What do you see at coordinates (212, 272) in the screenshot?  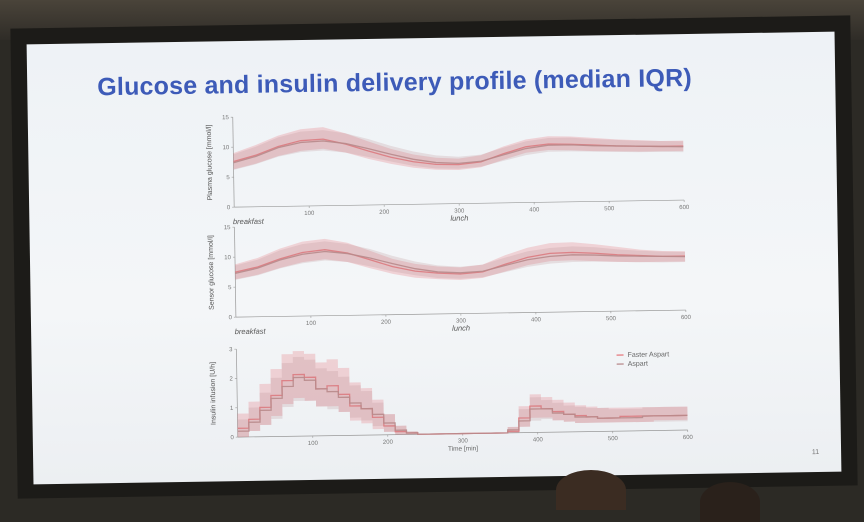 I see `y-axis-label: Sensor glucose [mmol/l]` at bounding box center [212, 272].